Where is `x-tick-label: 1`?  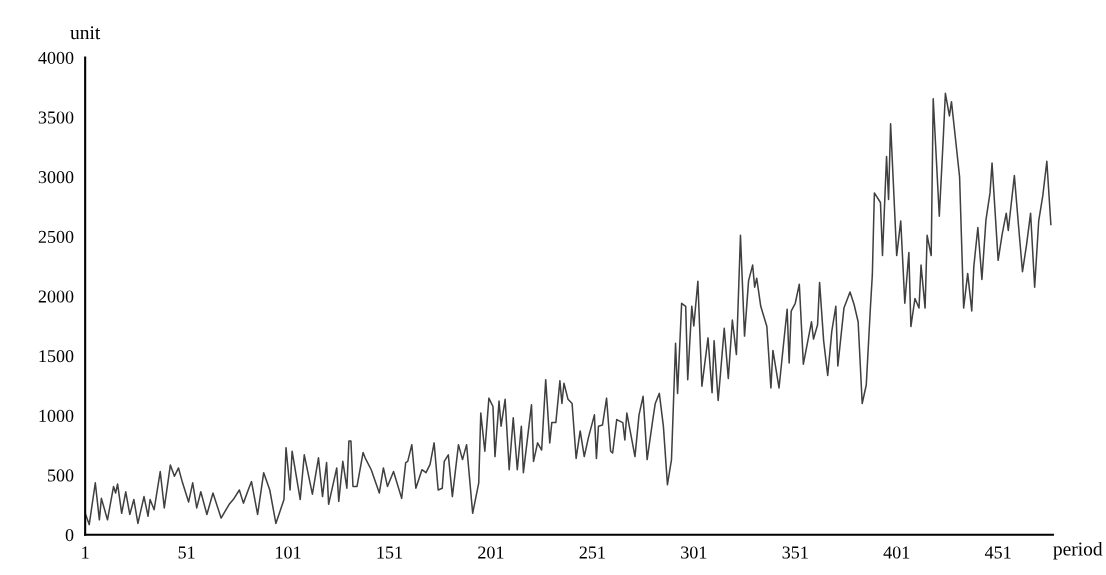 x-tick-label: 1 is located at coordinates (85, 552).